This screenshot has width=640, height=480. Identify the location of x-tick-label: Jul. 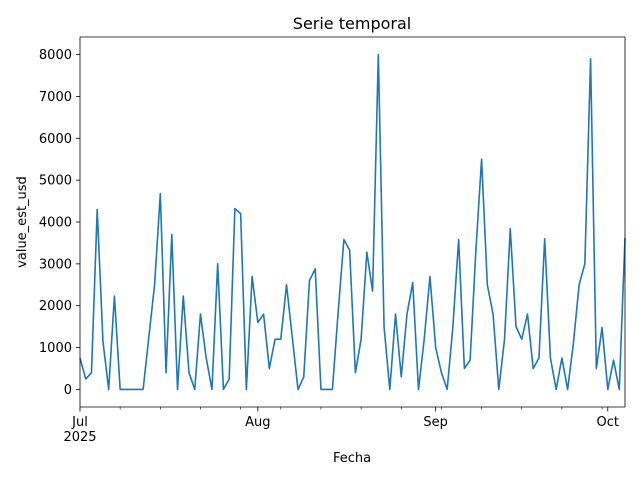
(79, 422).